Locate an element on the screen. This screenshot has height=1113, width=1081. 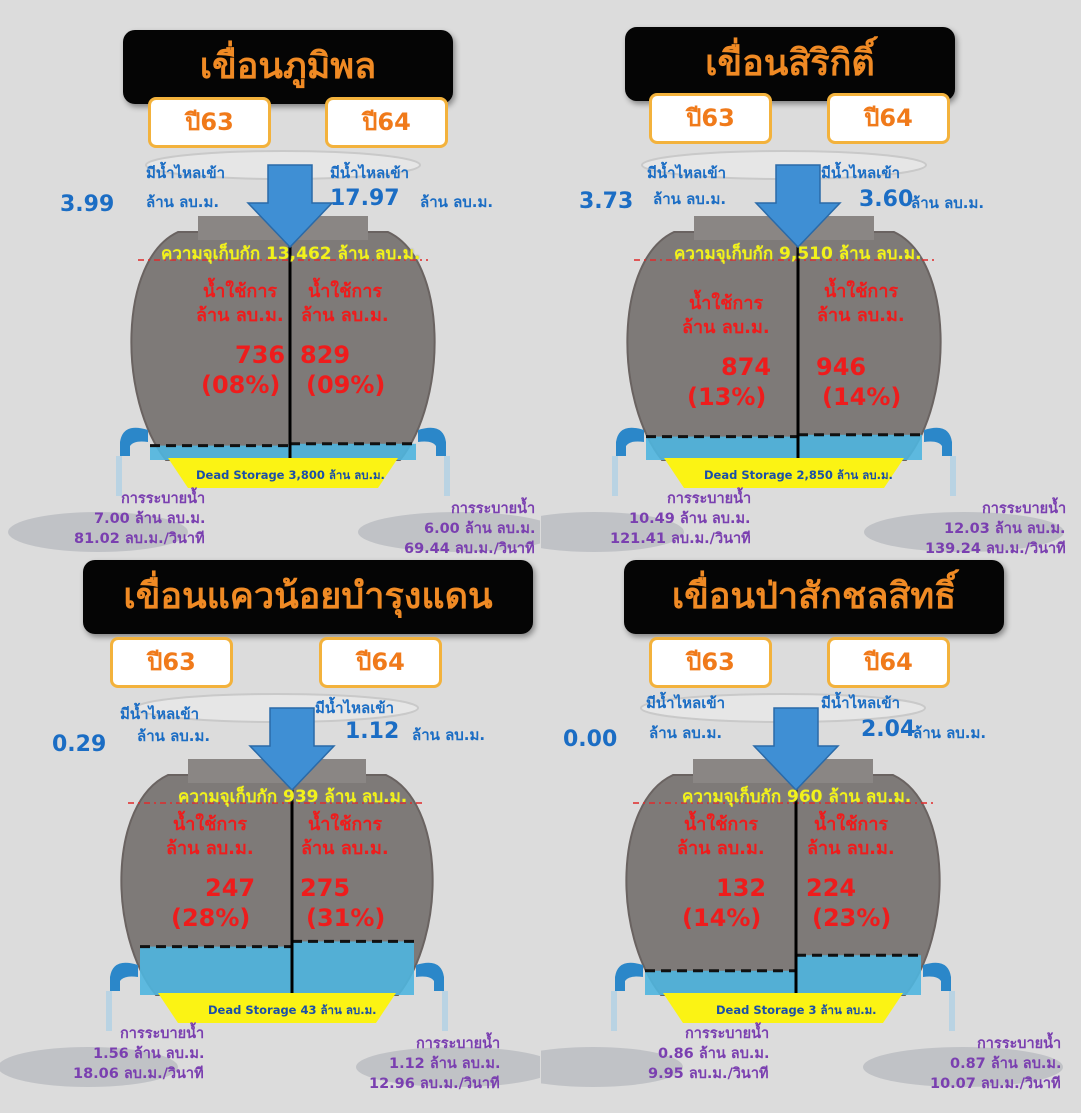
dam-name-banner: เขื่อนสิริกิติ์ is located at coordinates (790, 64).